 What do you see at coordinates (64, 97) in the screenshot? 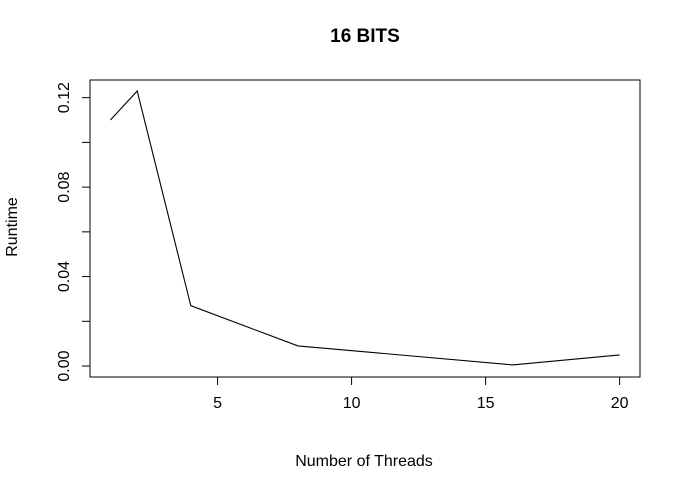
I see `y-tick-label: 0.12` at bounding box center [64, 97].